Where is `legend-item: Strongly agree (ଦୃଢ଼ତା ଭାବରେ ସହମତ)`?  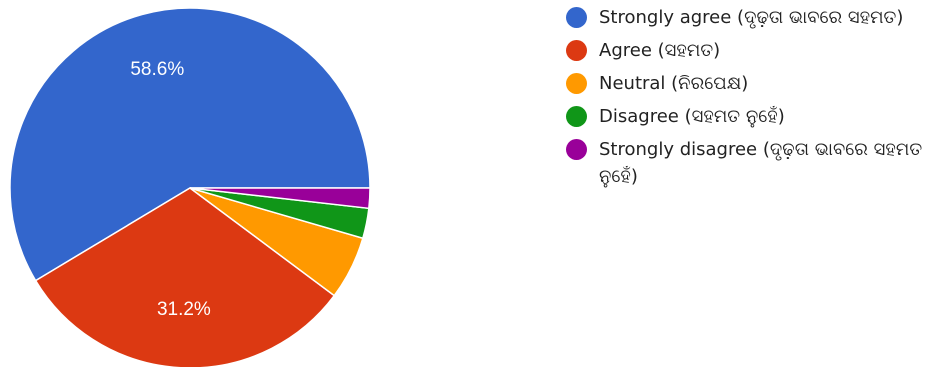 legend-item: Strongly agree (ଦୃଢ଼ତା ଭାବରେ ସହମତ) is located at coordinates (748, 17).